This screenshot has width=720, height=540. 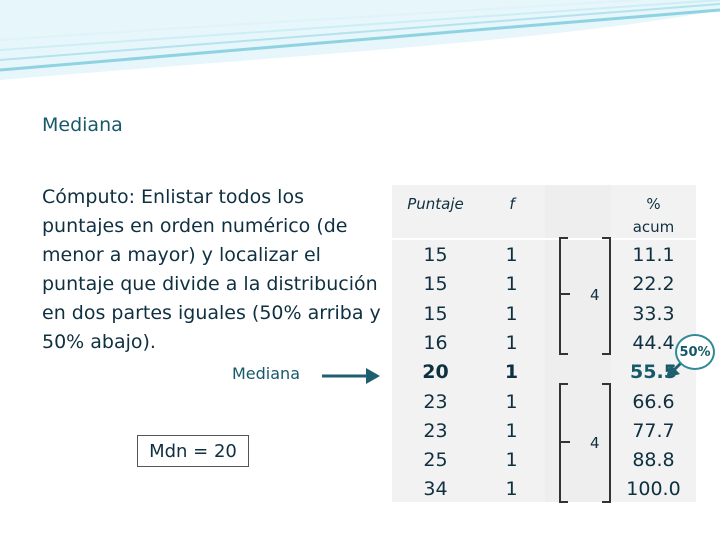 I want to click on frequency-column, so click(x=512, y=343).